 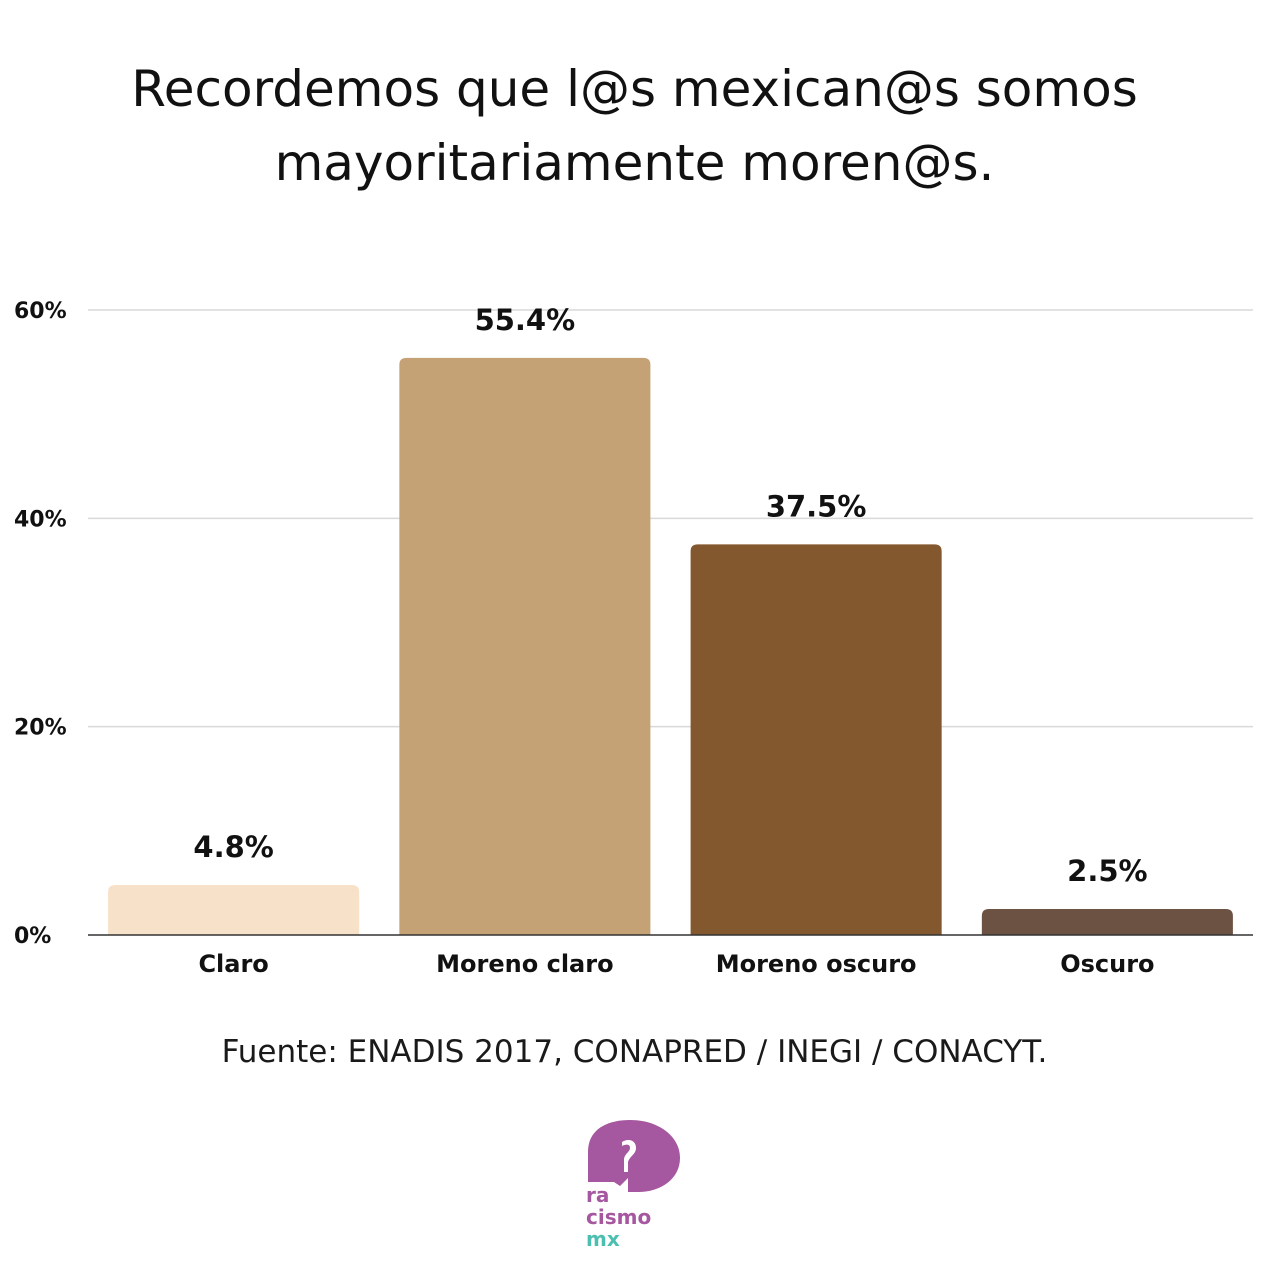 What do you see at coordinates (40, 519) in the screenshot?
I see `y-tick-label-40: 40%` at bounding box center [40, 519].